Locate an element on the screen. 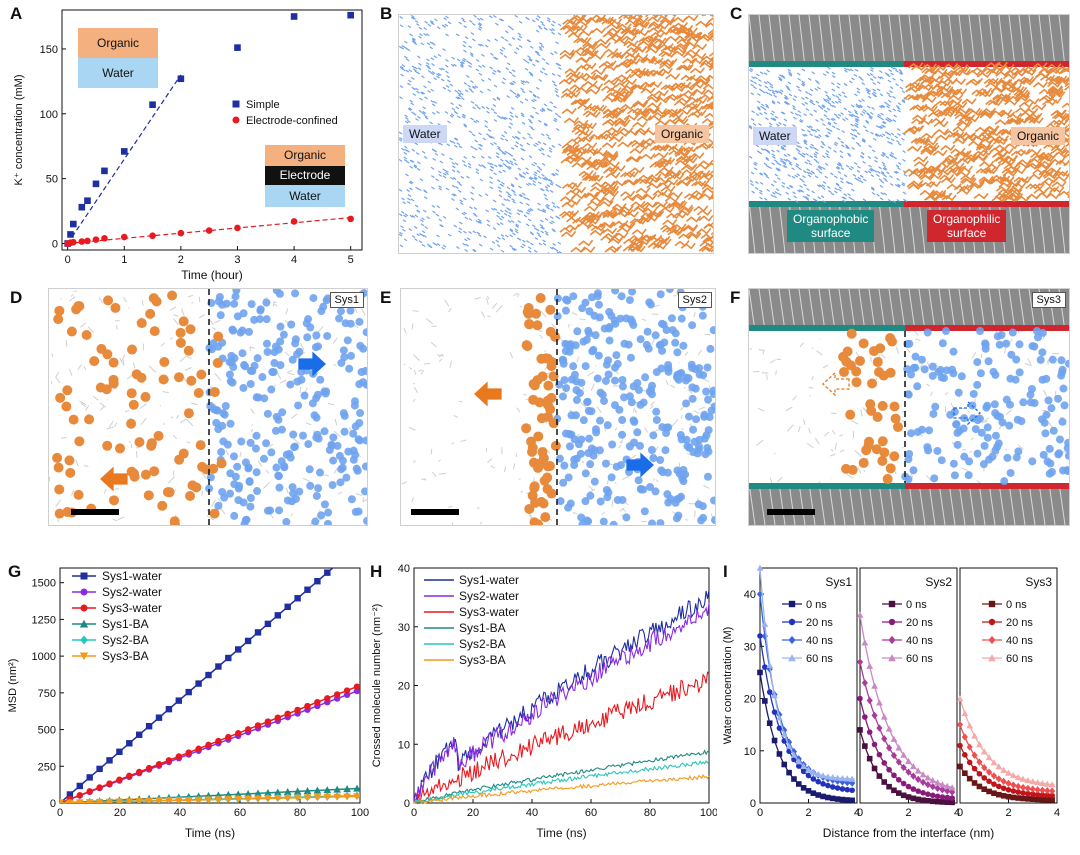 This screenshot has width=1080, height=855. legend-label: Electrode-confined is located at coordinates (292, 121).